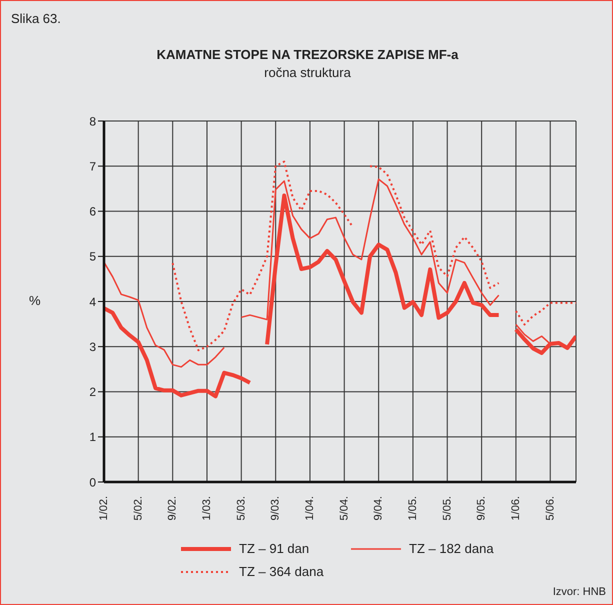  Describe the element at coordinates (447, 508) in the screenshot. I see `x-tick-label: 5/05.` at that location.